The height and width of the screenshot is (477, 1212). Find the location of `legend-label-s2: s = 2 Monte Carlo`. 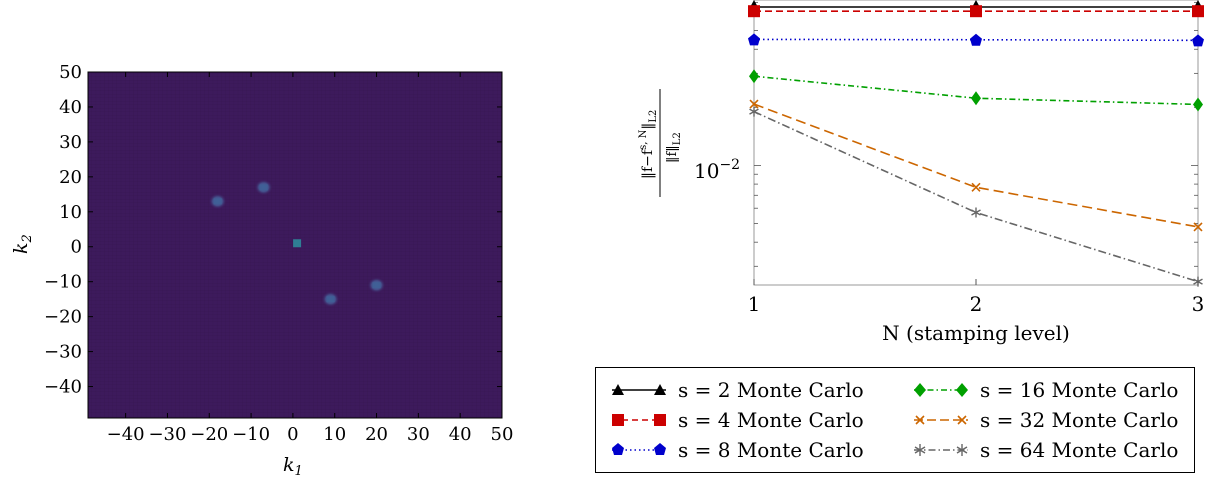

legend-label-s2: s = 2 Monte Carlo is located at coordinates (771, 390).